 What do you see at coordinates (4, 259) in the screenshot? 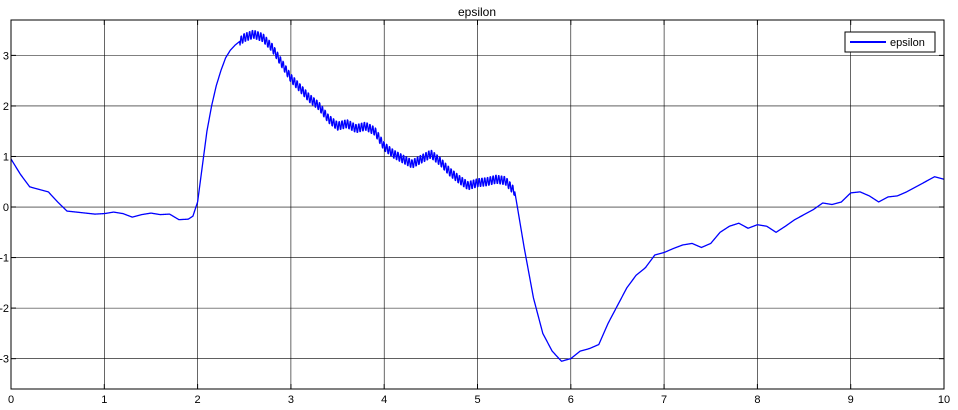
I see `y-tick-label: -1` at bounding box center [4, 259].